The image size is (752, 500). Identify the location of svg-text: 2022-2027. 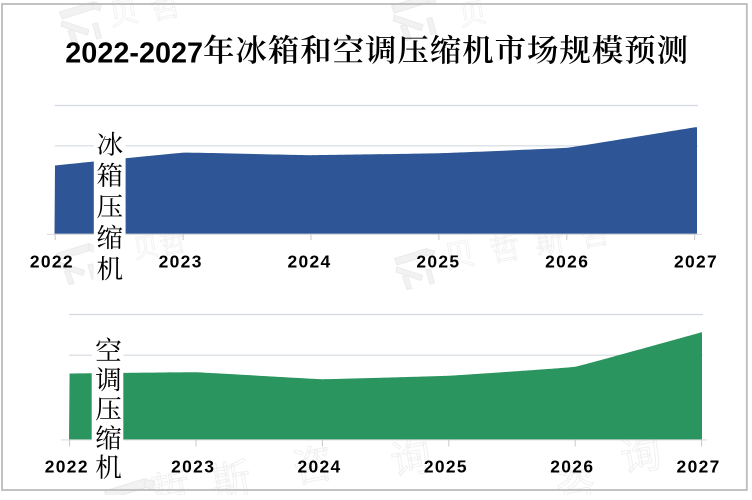
(134, 53).